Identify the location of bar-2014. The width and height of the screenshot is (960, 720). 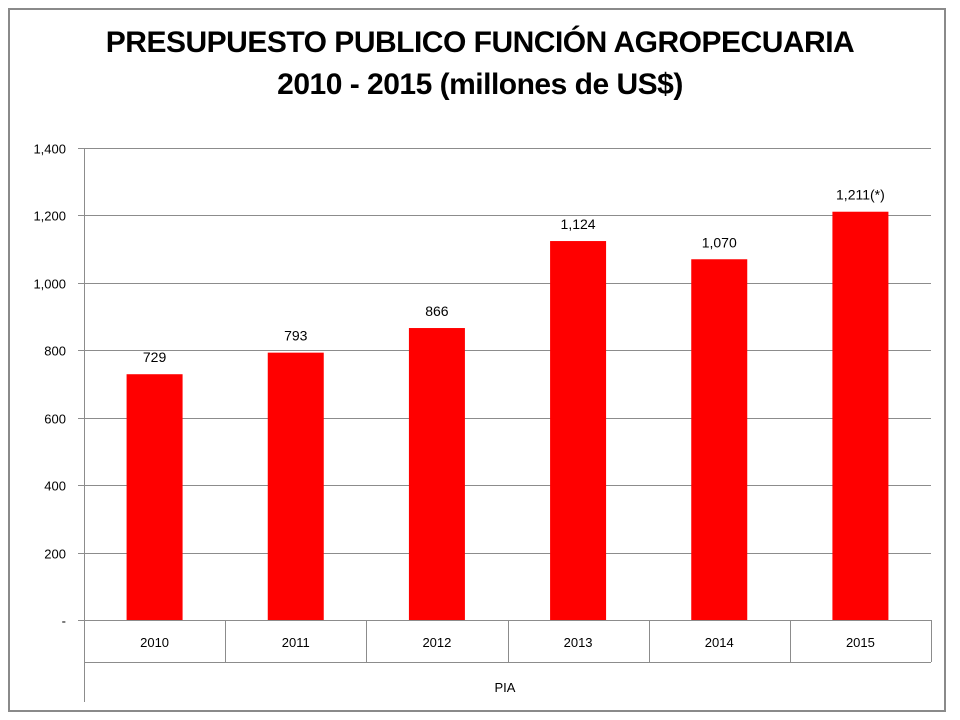
(719, 439).